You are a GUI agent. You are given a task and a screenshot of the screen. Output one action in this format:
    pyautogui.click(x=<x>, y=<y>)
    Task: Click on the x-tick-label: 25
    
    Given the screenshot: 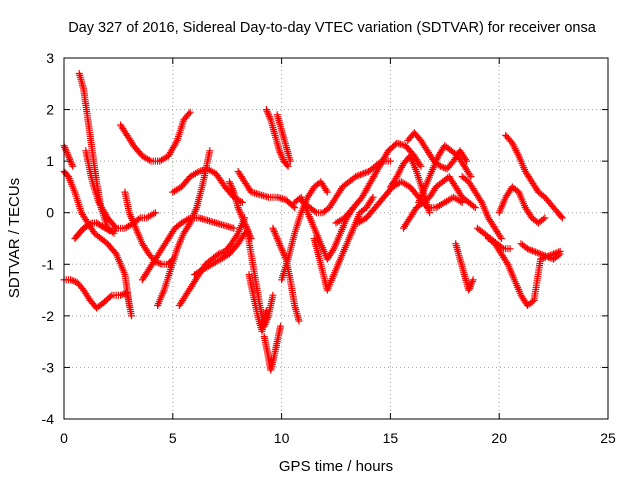 What is the action you would take?
    pyautogui.click(x=608, y=438)
    